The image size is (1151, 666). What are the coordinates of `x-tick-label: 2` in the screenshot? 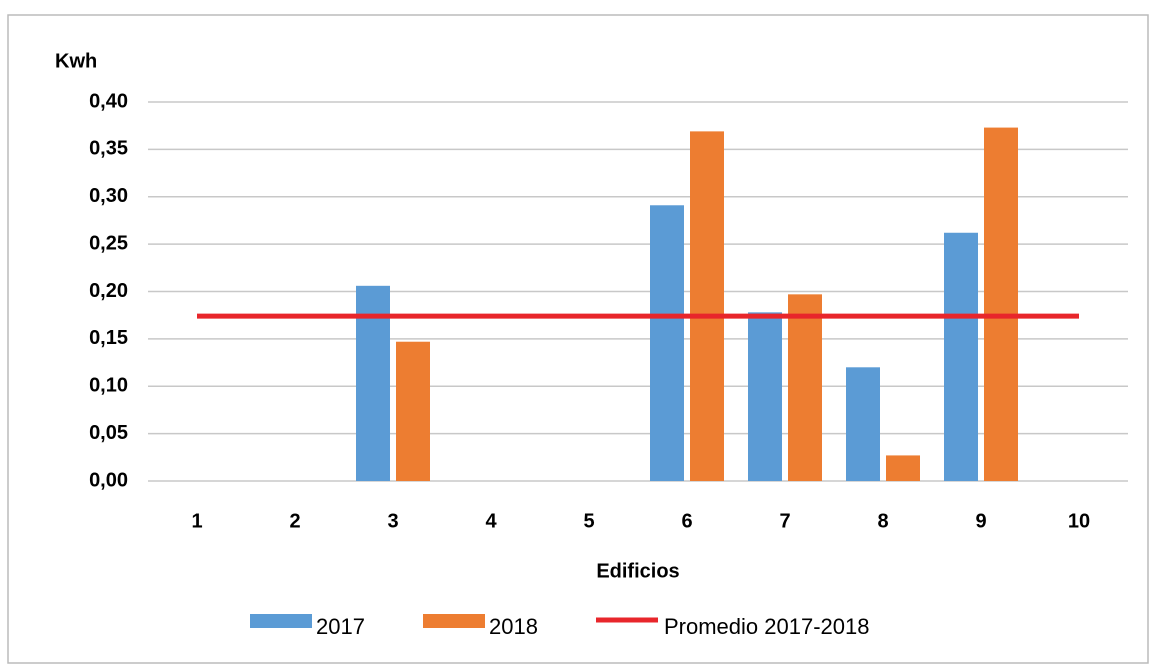 It's located at (294, 521).